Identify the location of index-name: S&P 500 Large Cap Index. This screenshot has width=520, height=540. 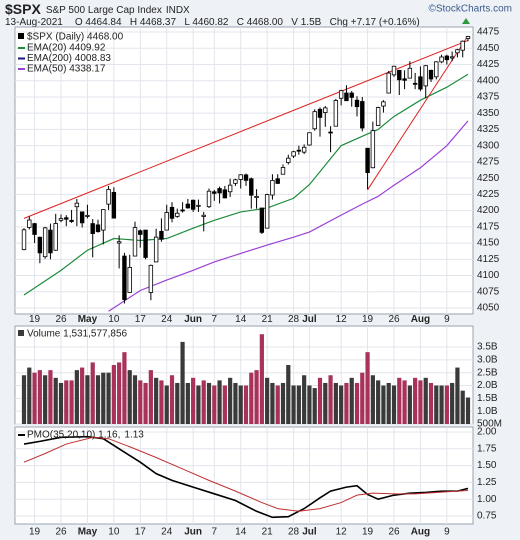
(104, 10).